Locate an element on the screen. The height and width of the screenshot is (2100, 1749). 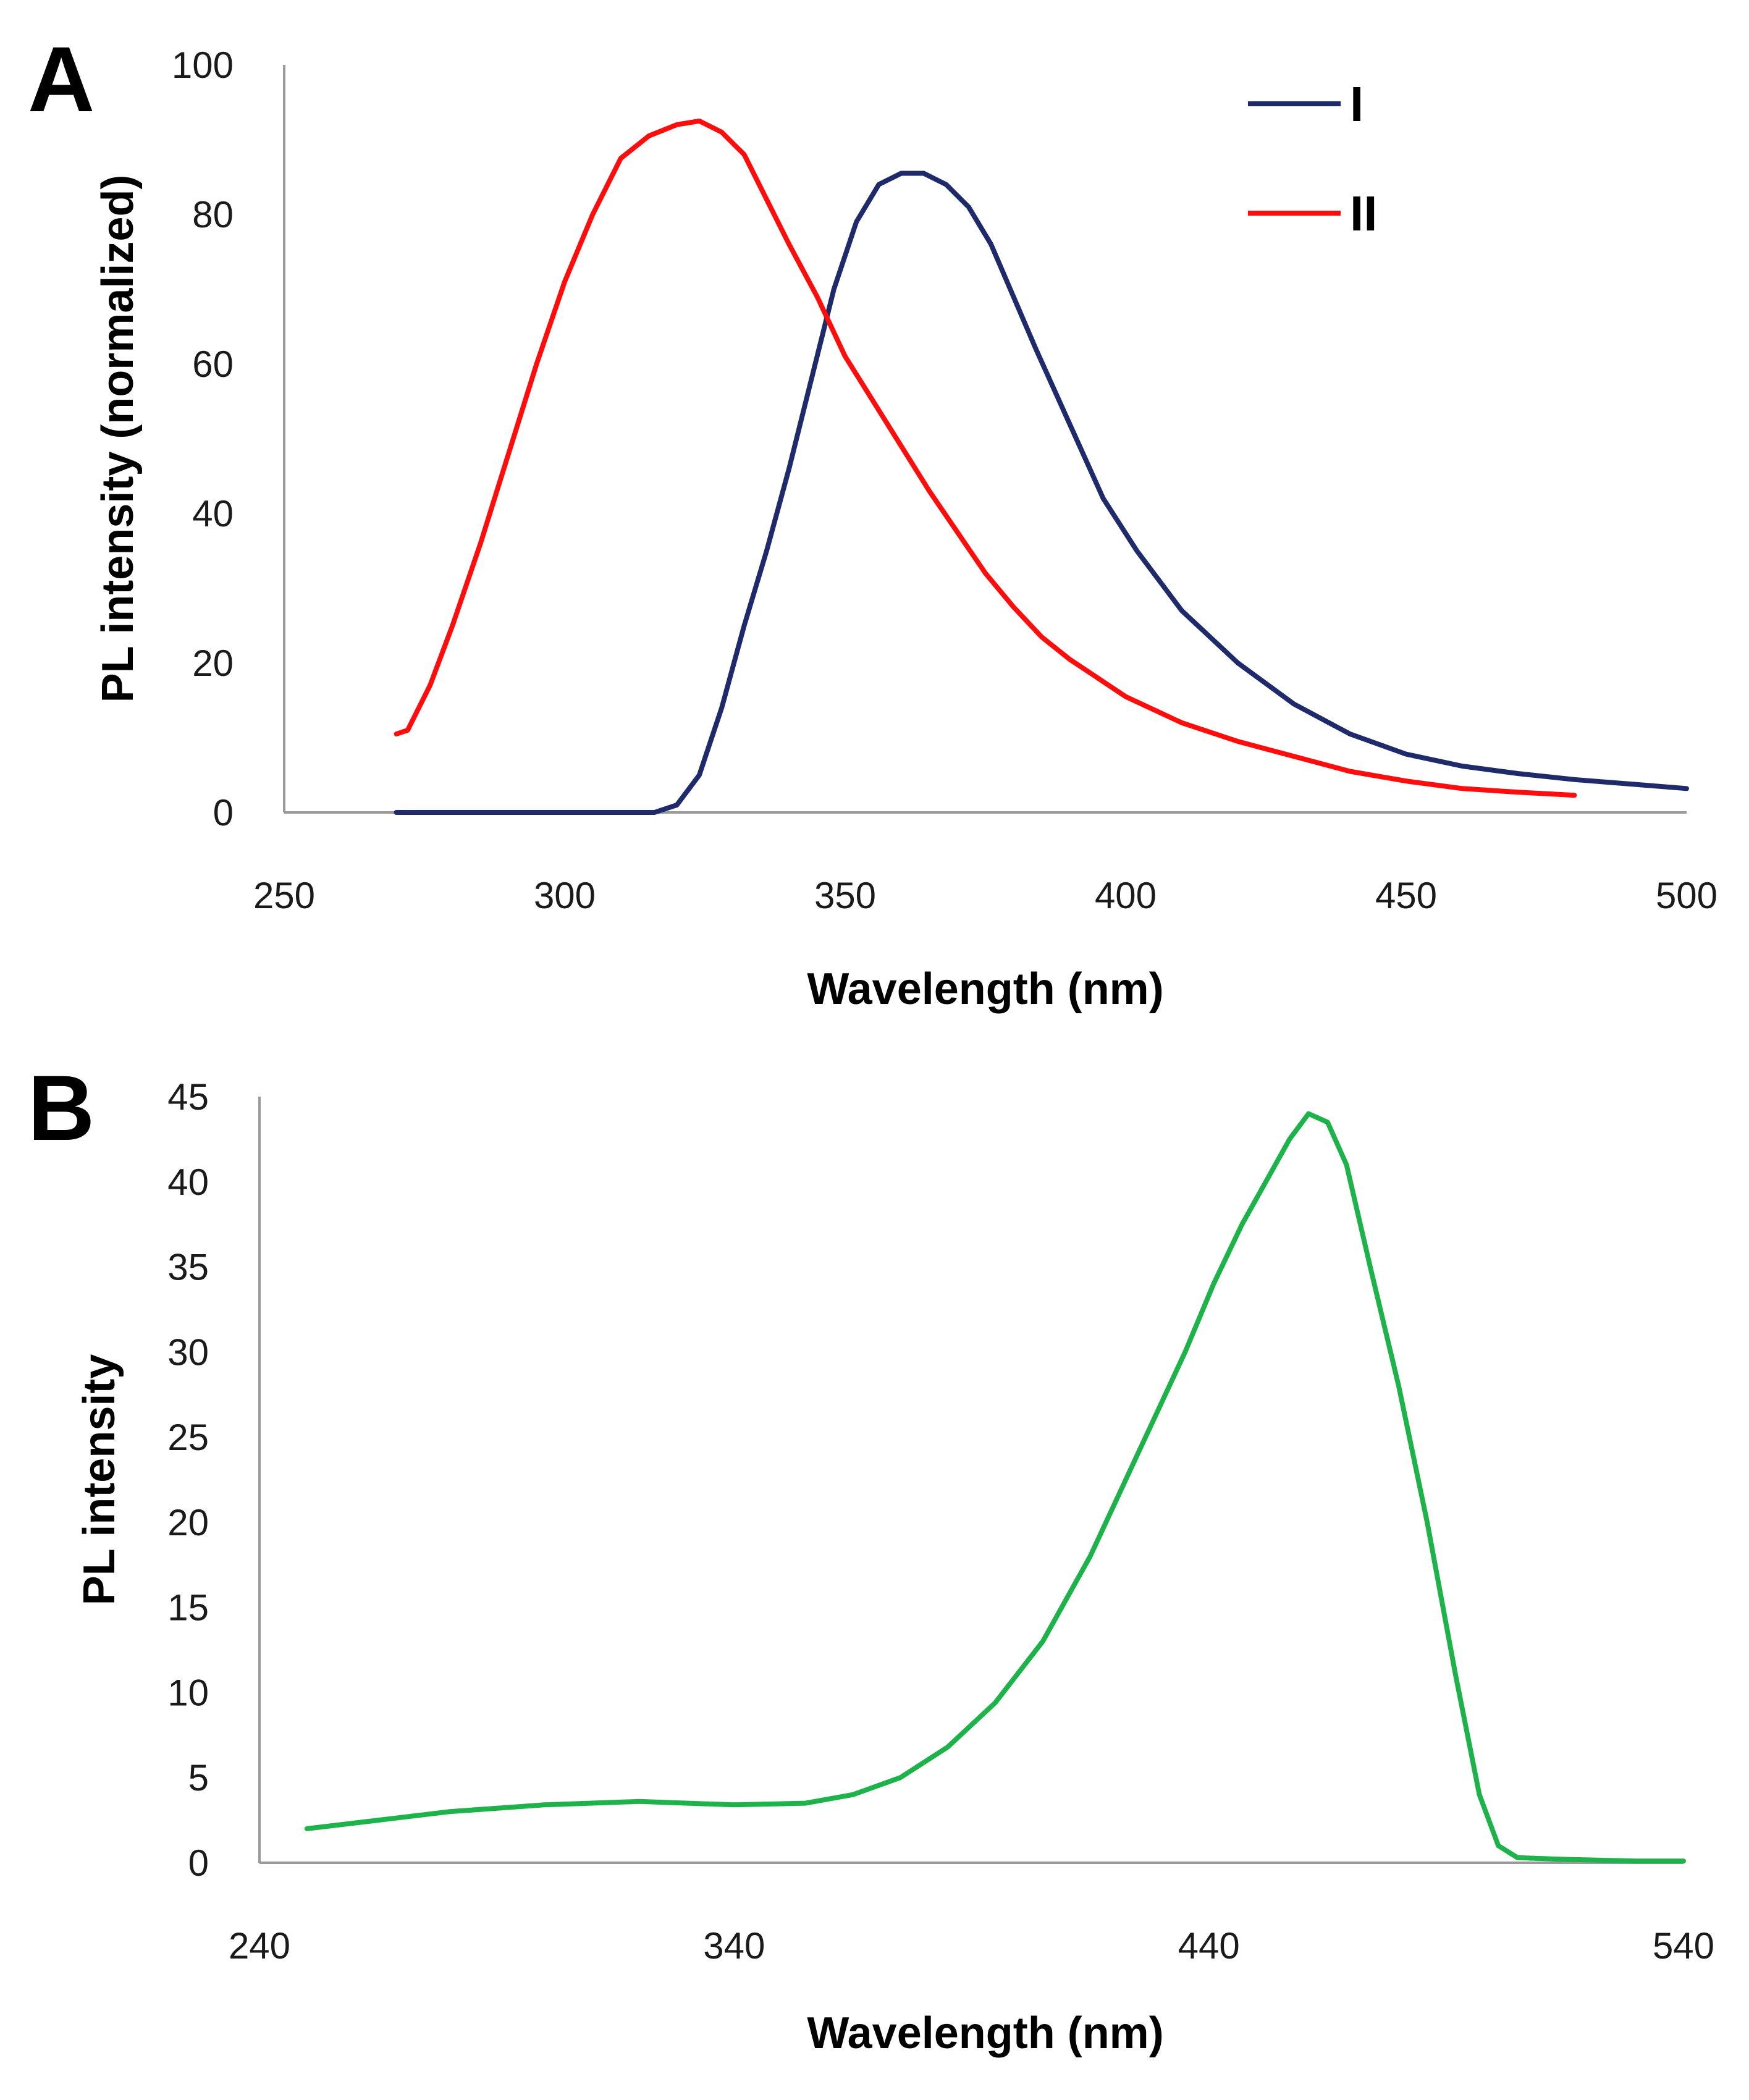
panel-b-x-tick-label: 340 is located at coordinates (734, 1946).